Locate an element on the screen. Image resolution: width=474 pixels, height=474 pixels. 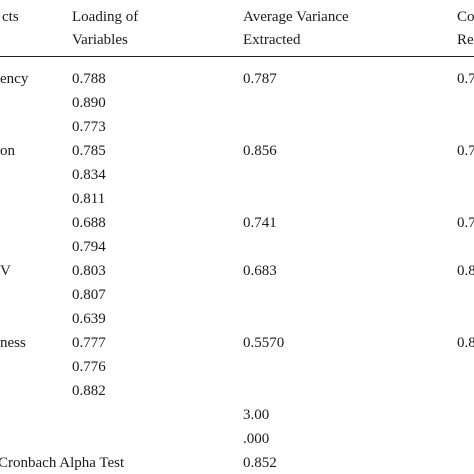
header-ave-line1: Average Variance is located at coordinates (296, 17).